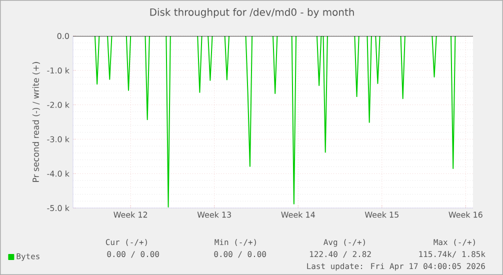 Image resolution: width=503 pixels, height=275 pixels. Describe the element at coordinates (36, 122) in the screenshot. I see `y-axis-title: Pr second read (-) / write (+)` at that location.